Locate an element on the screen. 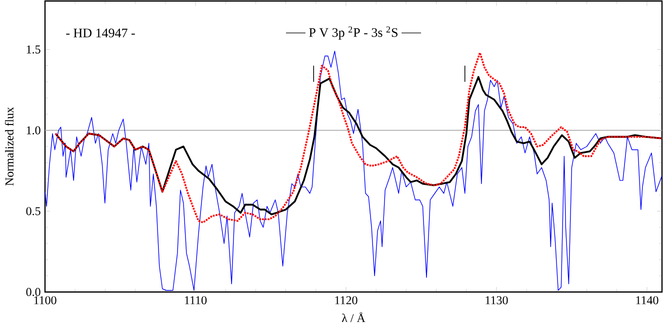 The image size is (664, 329). annotation: P V 3p $^{2}$P - 3s $^{2}$S is located at coordinates (353, 33).